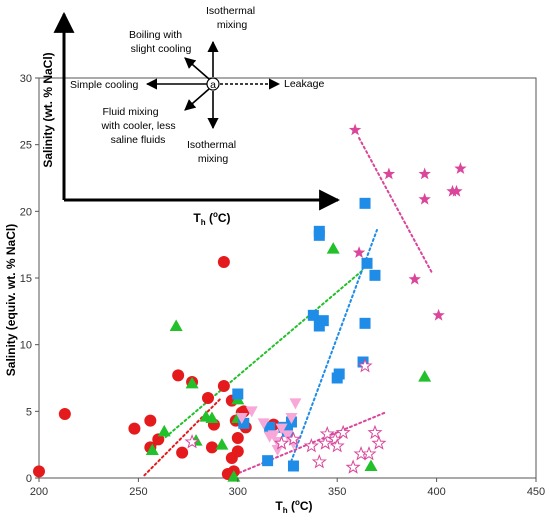 This screenshot has height=520, width=550. I want to click on x-tick-label: 250, so click(138, 492).